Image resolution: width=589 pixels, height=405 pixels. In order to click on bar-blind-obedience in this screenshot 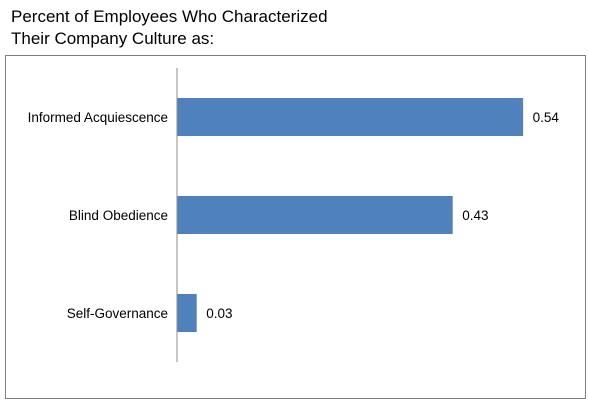, I will do `click(315, 215)`.